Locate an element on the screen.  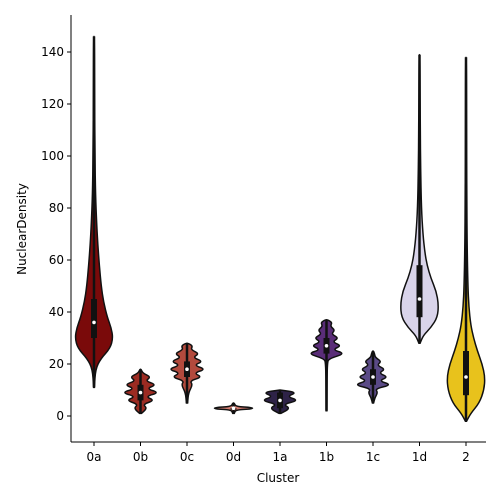
median-point-1a is located at coordinates (280, 400).